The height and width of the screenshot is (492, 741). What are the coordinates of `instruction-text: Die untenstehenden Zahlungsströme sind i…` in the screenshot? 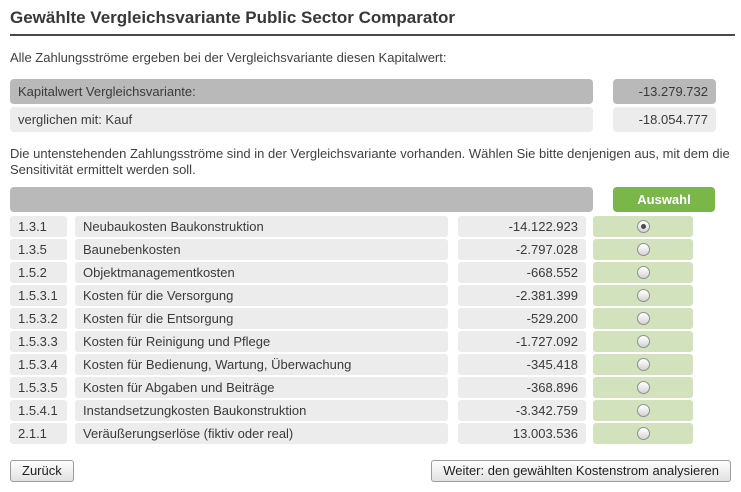 It's located at (370, 161).